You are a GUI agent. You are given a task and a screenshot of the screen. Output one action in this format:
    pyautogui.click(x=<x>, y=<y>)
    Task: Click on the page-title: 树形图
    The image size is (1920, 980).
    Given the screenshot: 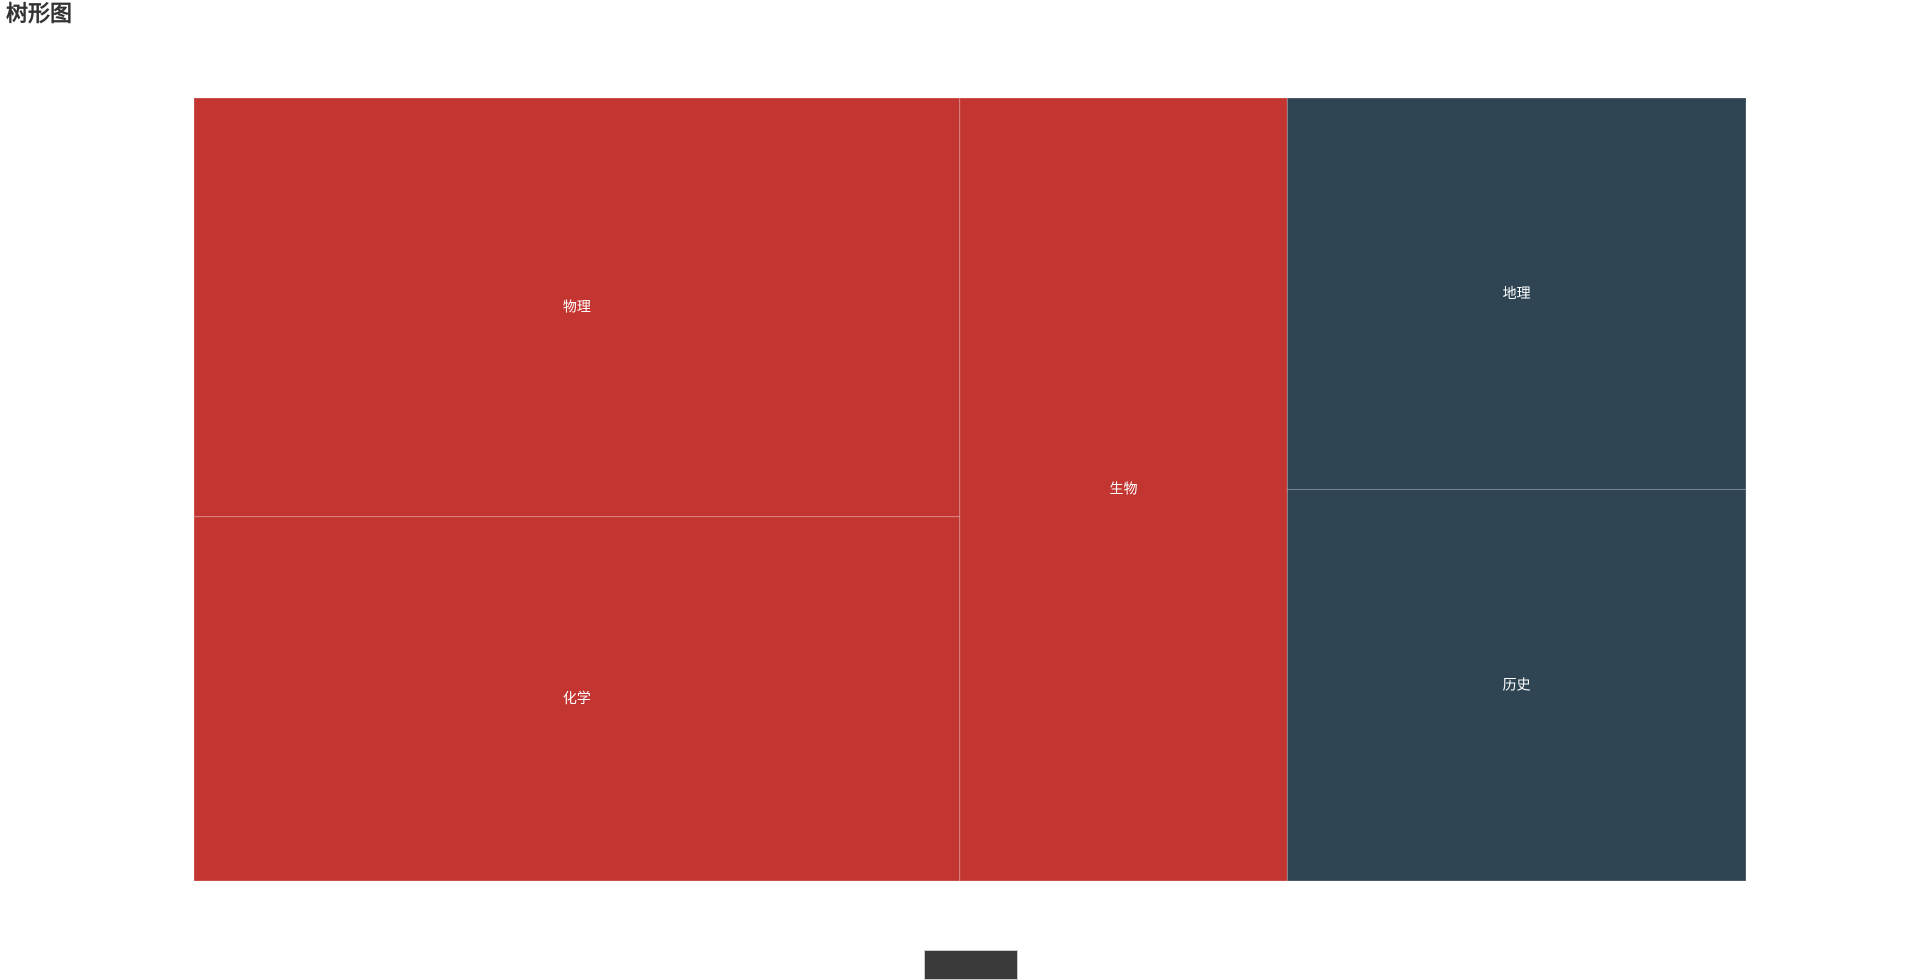 What is the action you would take?
    pyautogui.click(x=39, y=14)
    